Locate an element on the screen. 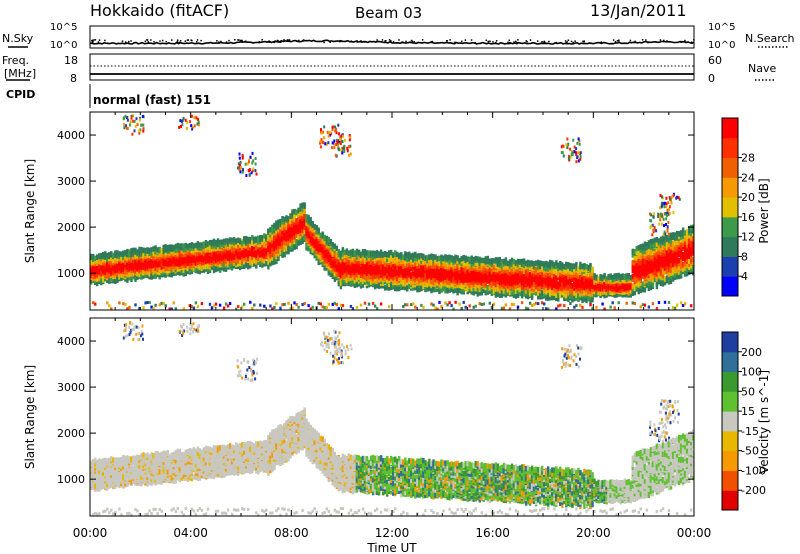 This screenshot has width=800, height=554. freq-tick-top: 18 is located at coordinates (71, 60).